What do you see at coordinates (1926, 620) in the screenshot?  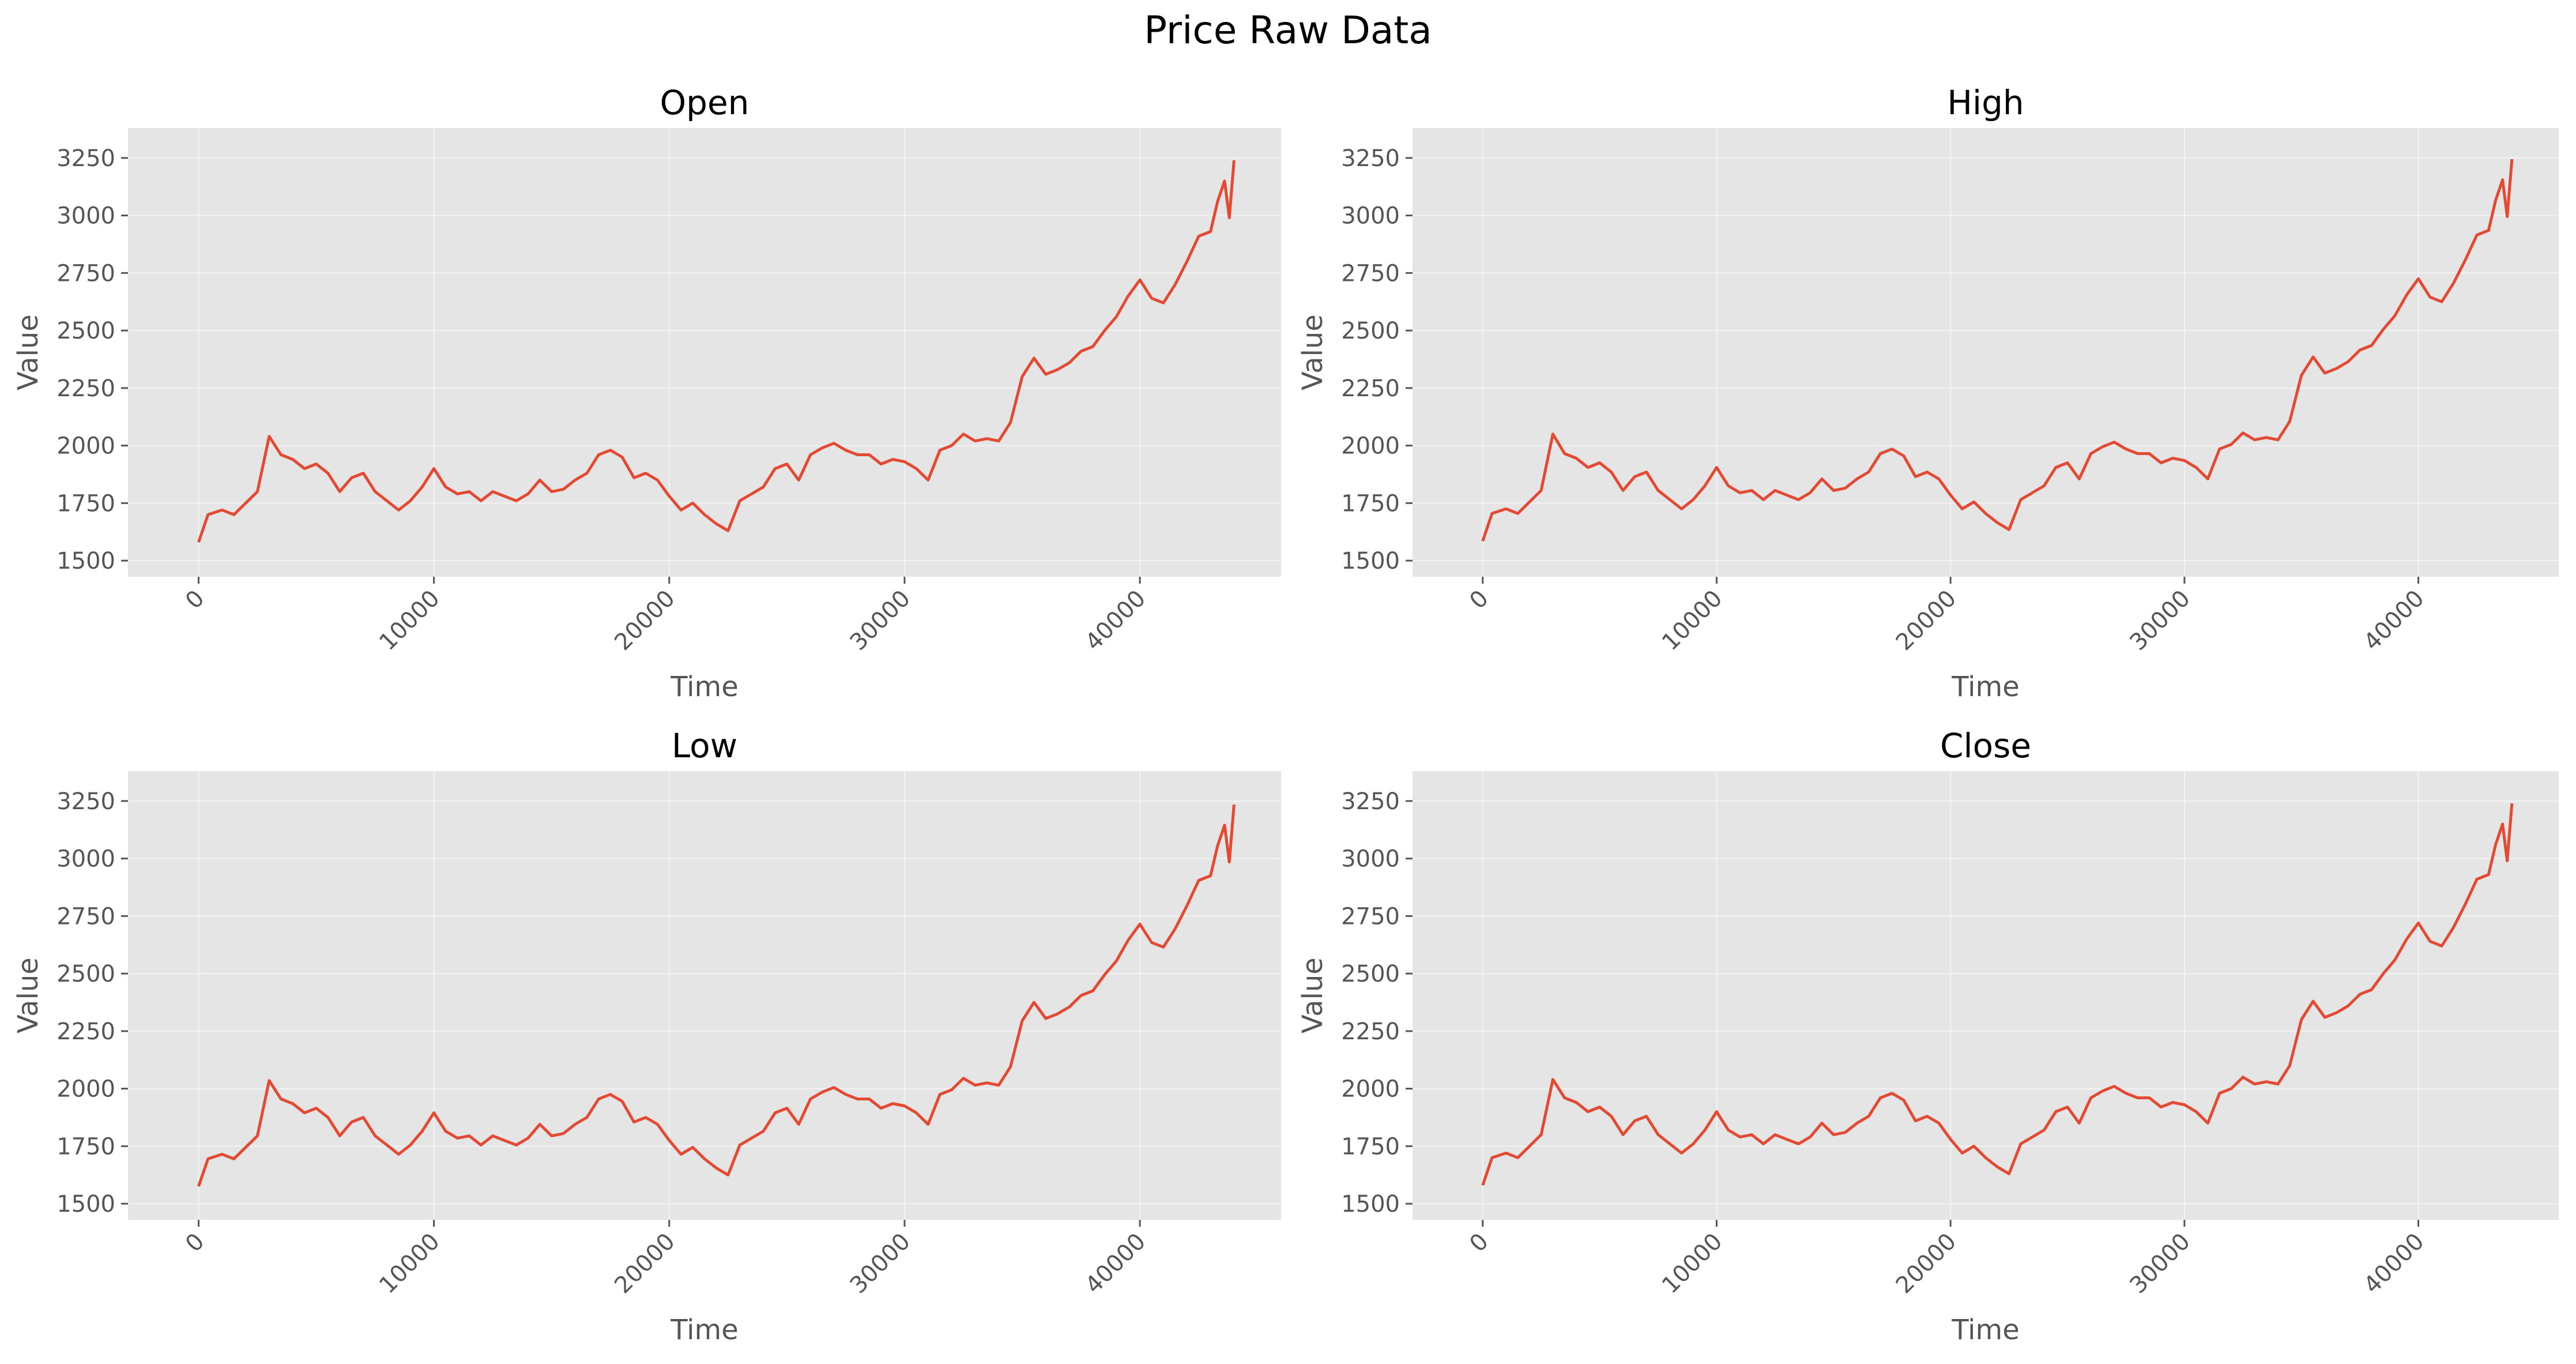 I see `panel-2-xtick-label-2: 20000` at bounding box center [1926, 620].